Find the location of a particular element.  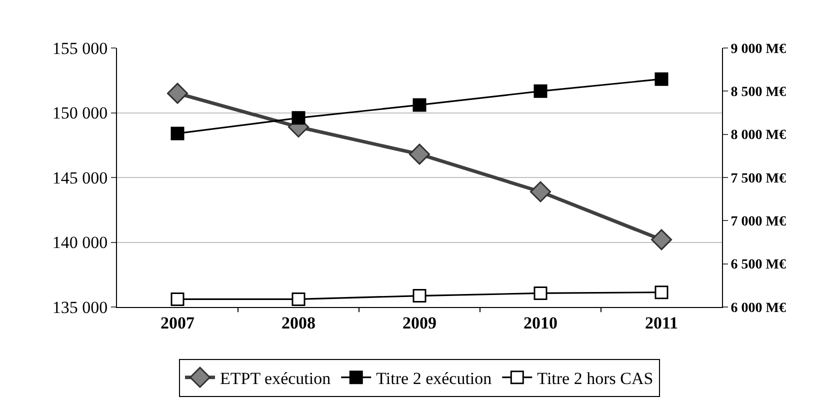

x-tick-label: 2008 is located at coordinates (299, 322).